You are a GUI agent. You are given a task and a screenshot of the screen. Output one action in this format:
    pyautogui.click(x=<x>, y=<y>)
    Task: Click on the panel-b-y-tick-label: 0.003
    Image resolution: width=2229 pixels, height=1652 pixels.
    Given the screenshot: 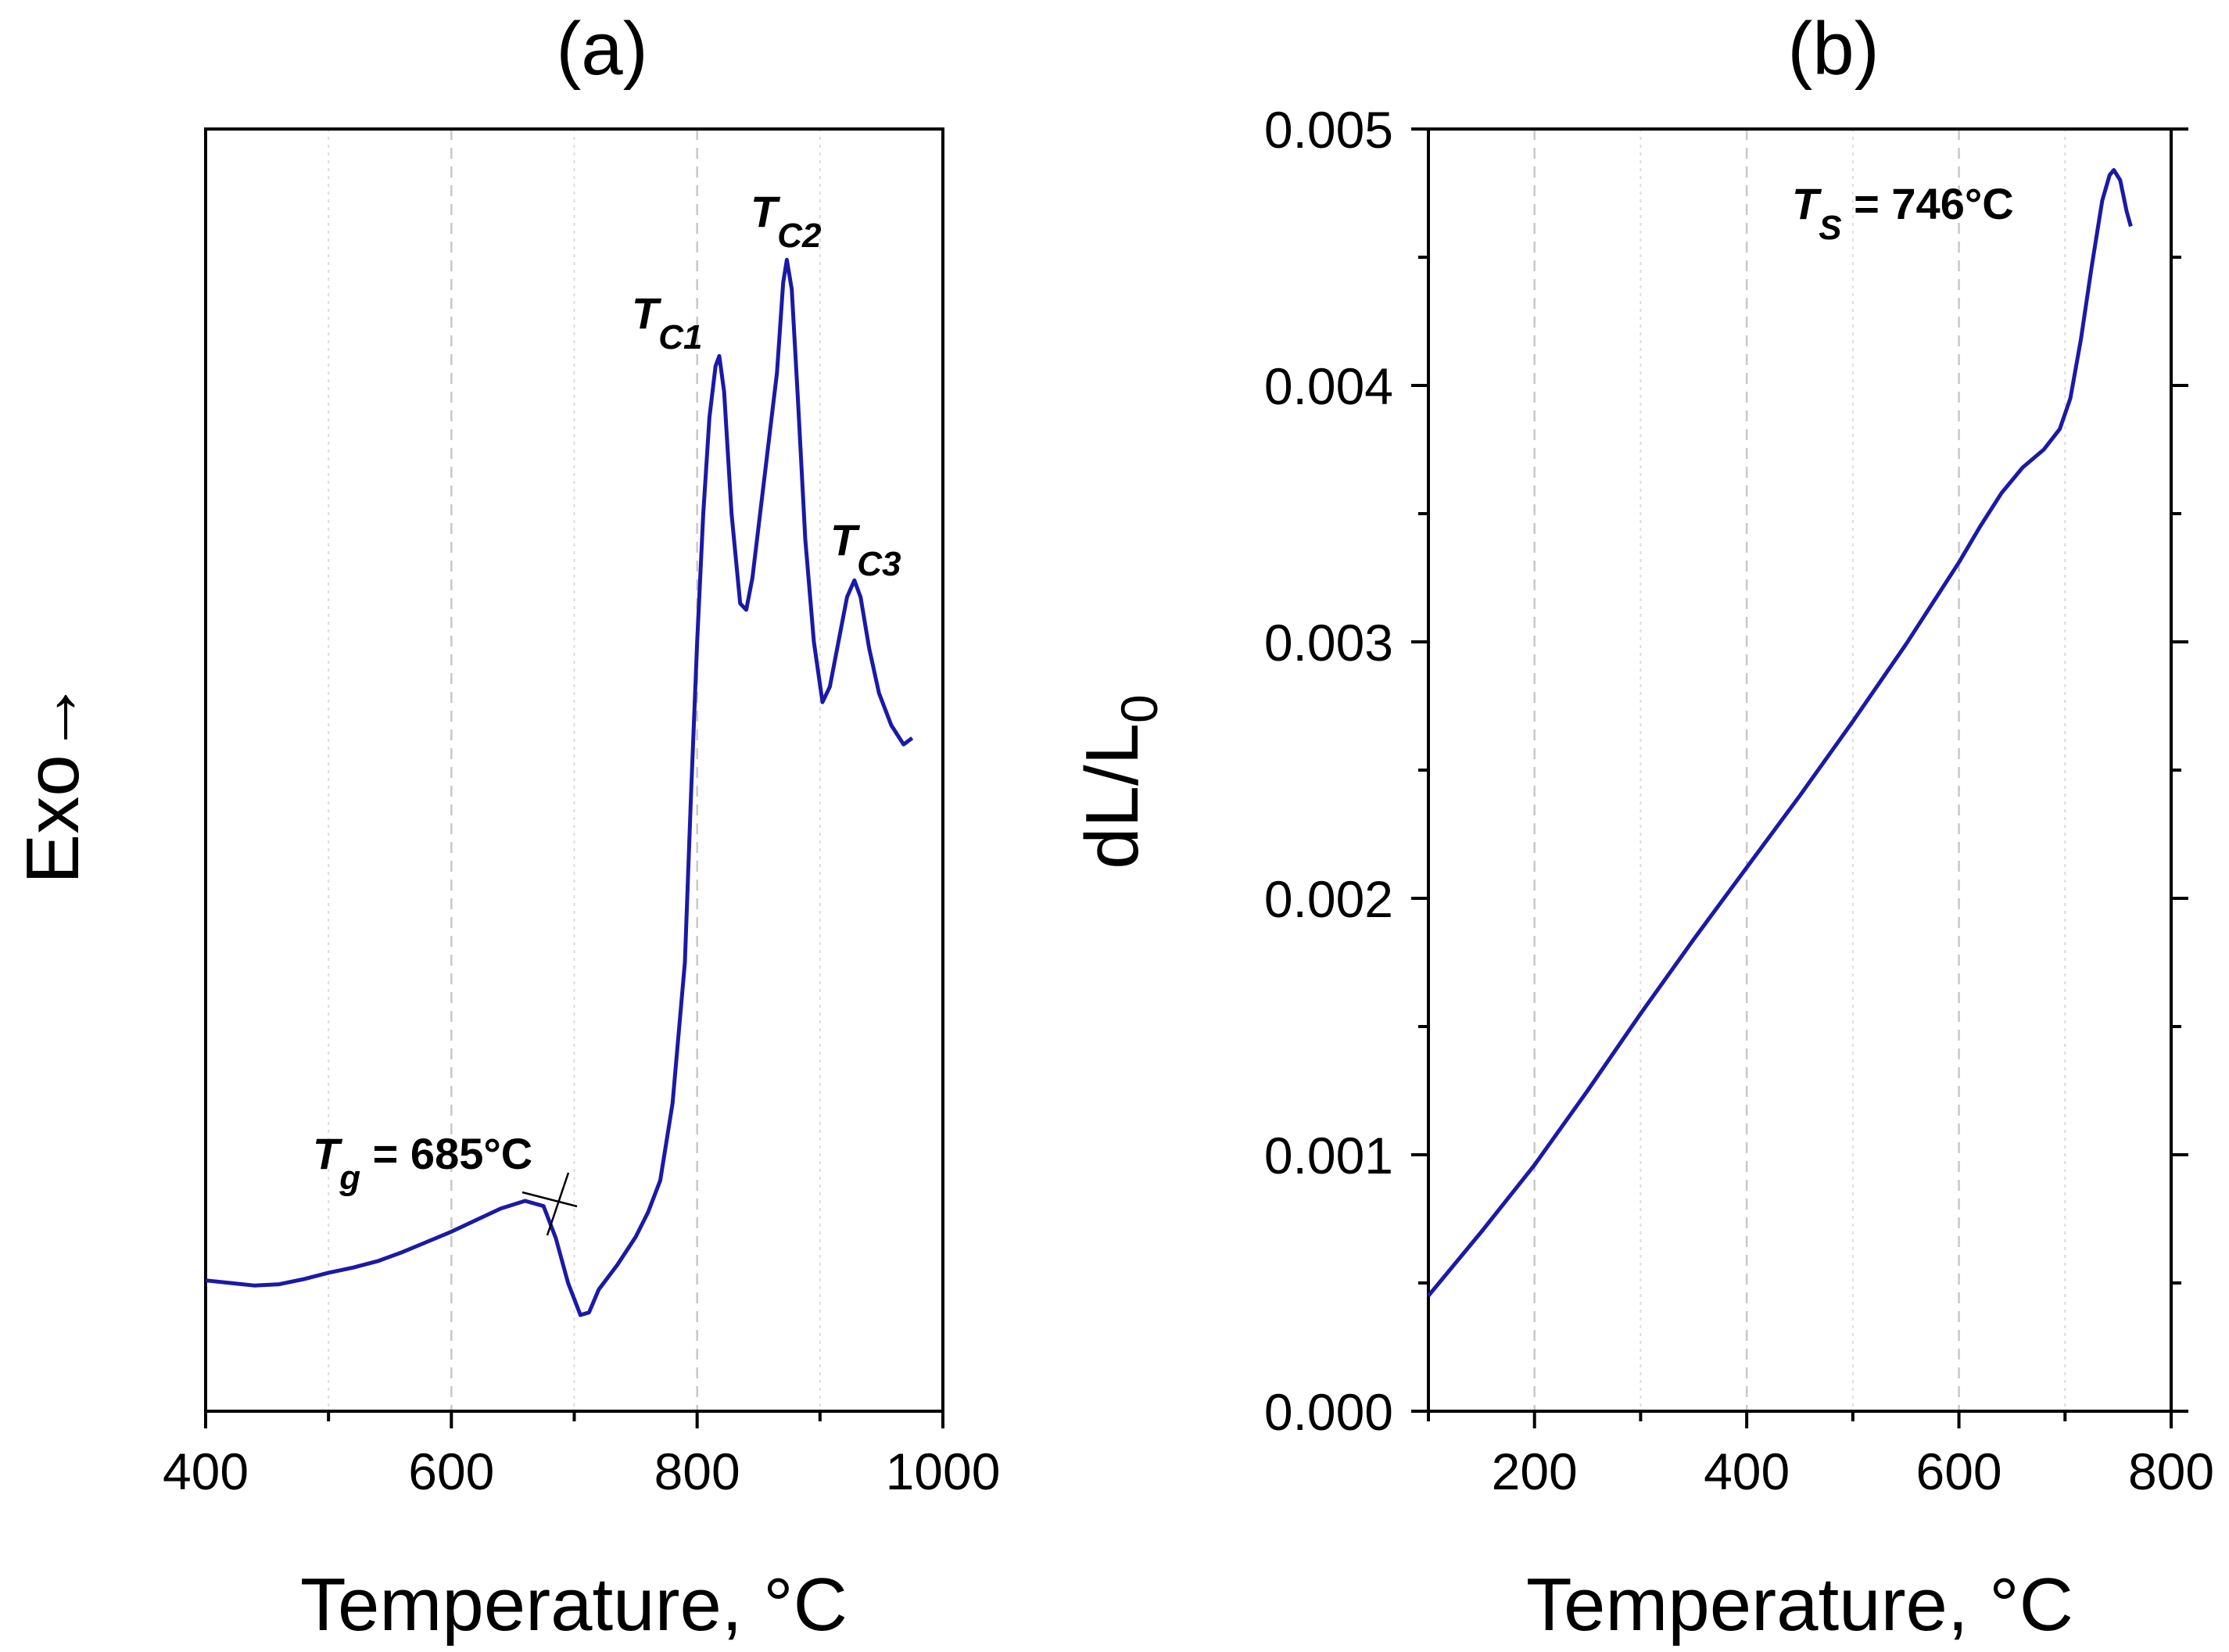 What is the action you would take?
    pyautogui.click(x=1328, y=643)
    